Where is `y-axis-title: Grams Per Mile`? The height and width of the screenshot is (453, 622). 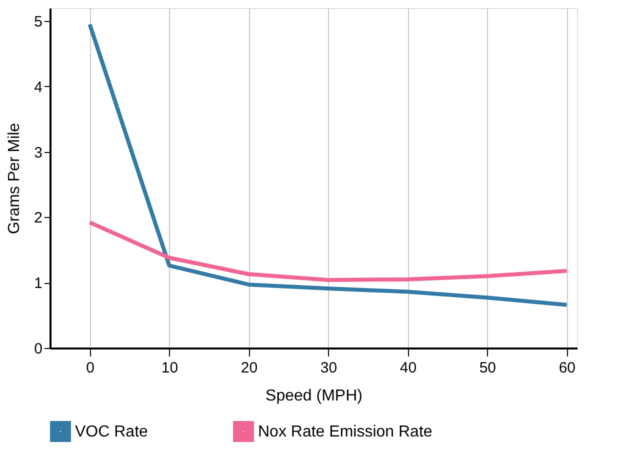 y-axis-title: Grams Per Mile is located at coordinates (15, 178).